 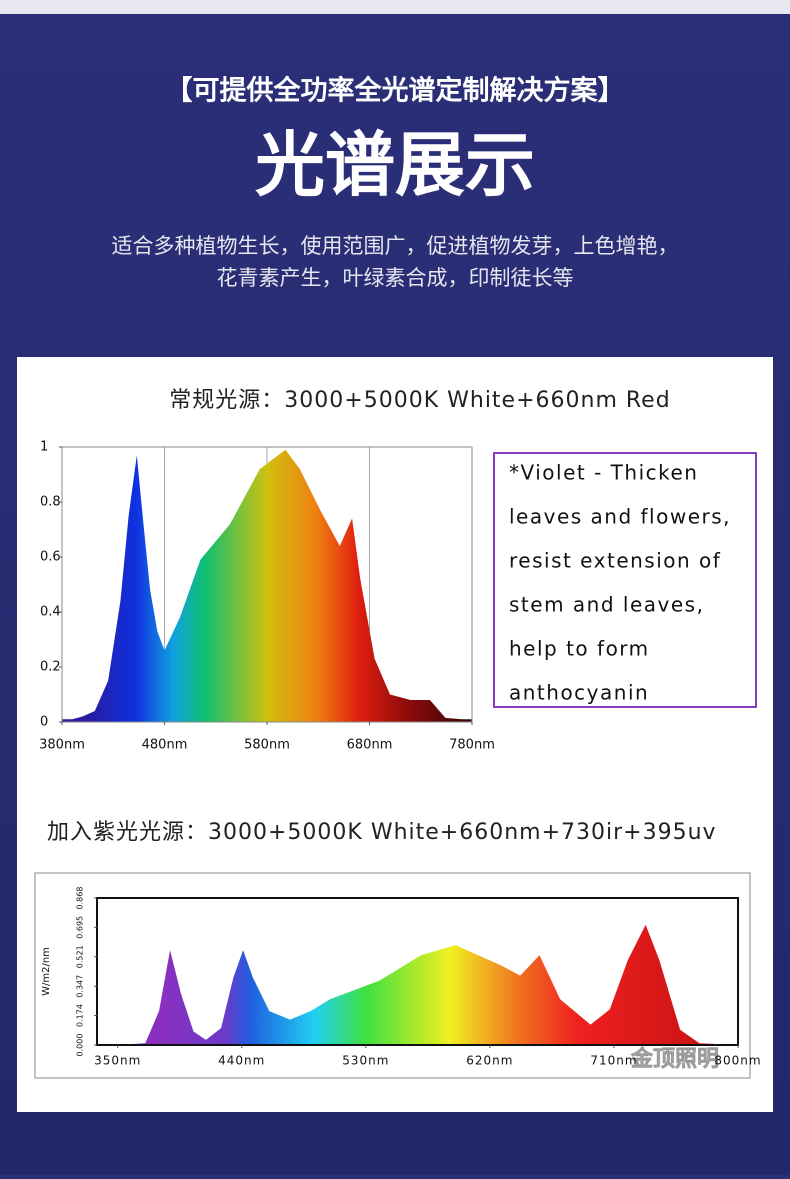 I want to click on x-tick-label: 440nm, so click(x=241, y=1061).